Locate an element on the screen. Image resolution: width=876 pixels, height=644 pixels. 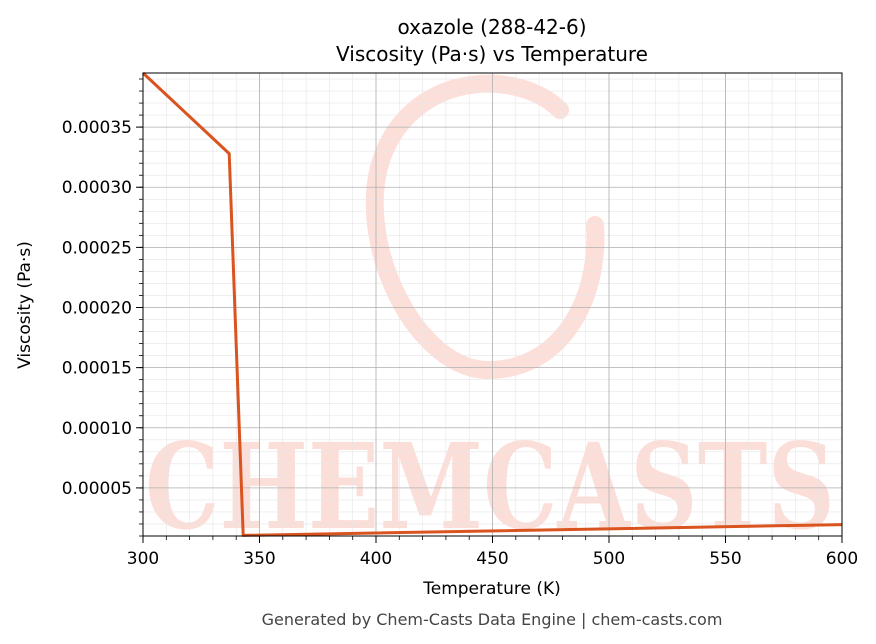
y-tick-label: 0.00020 is located at coordinates (97, 309).